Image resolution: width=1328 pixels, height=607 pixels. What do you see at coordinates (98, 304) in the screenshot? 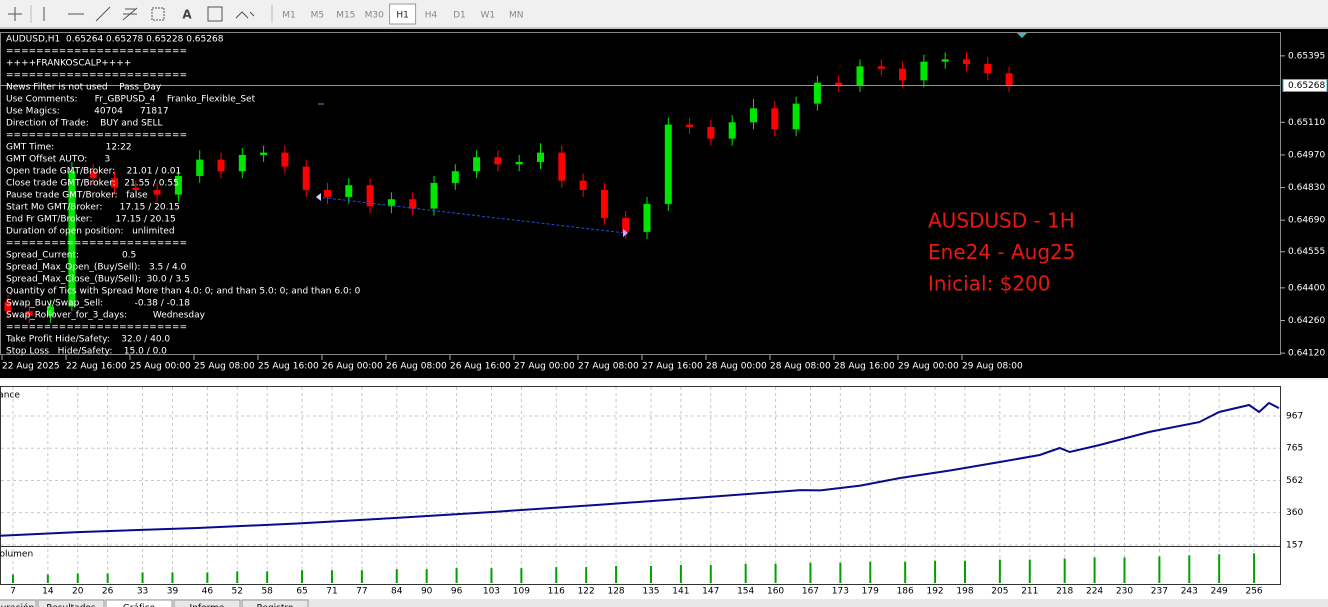
I see `info-line: Swap_Buy/Swap_Sell: -0.38 / -0.18` at bounding box center [98, 304].